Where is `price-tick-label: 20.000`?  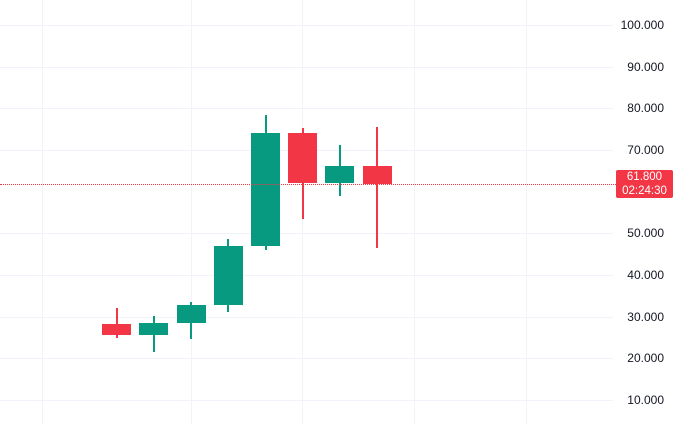
price-tick-label: 20.000 is located at coordinates (645, 358).